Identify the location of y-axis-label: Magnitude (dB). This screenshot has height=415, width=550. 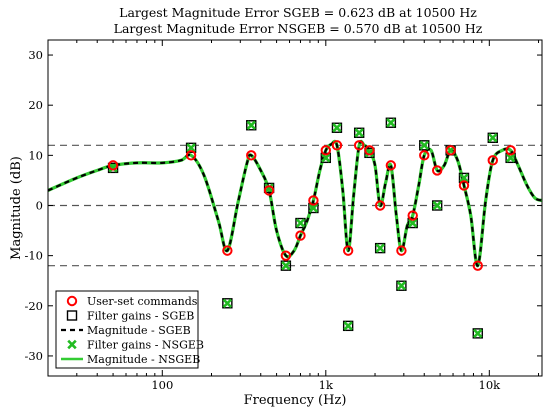
(16, 208).